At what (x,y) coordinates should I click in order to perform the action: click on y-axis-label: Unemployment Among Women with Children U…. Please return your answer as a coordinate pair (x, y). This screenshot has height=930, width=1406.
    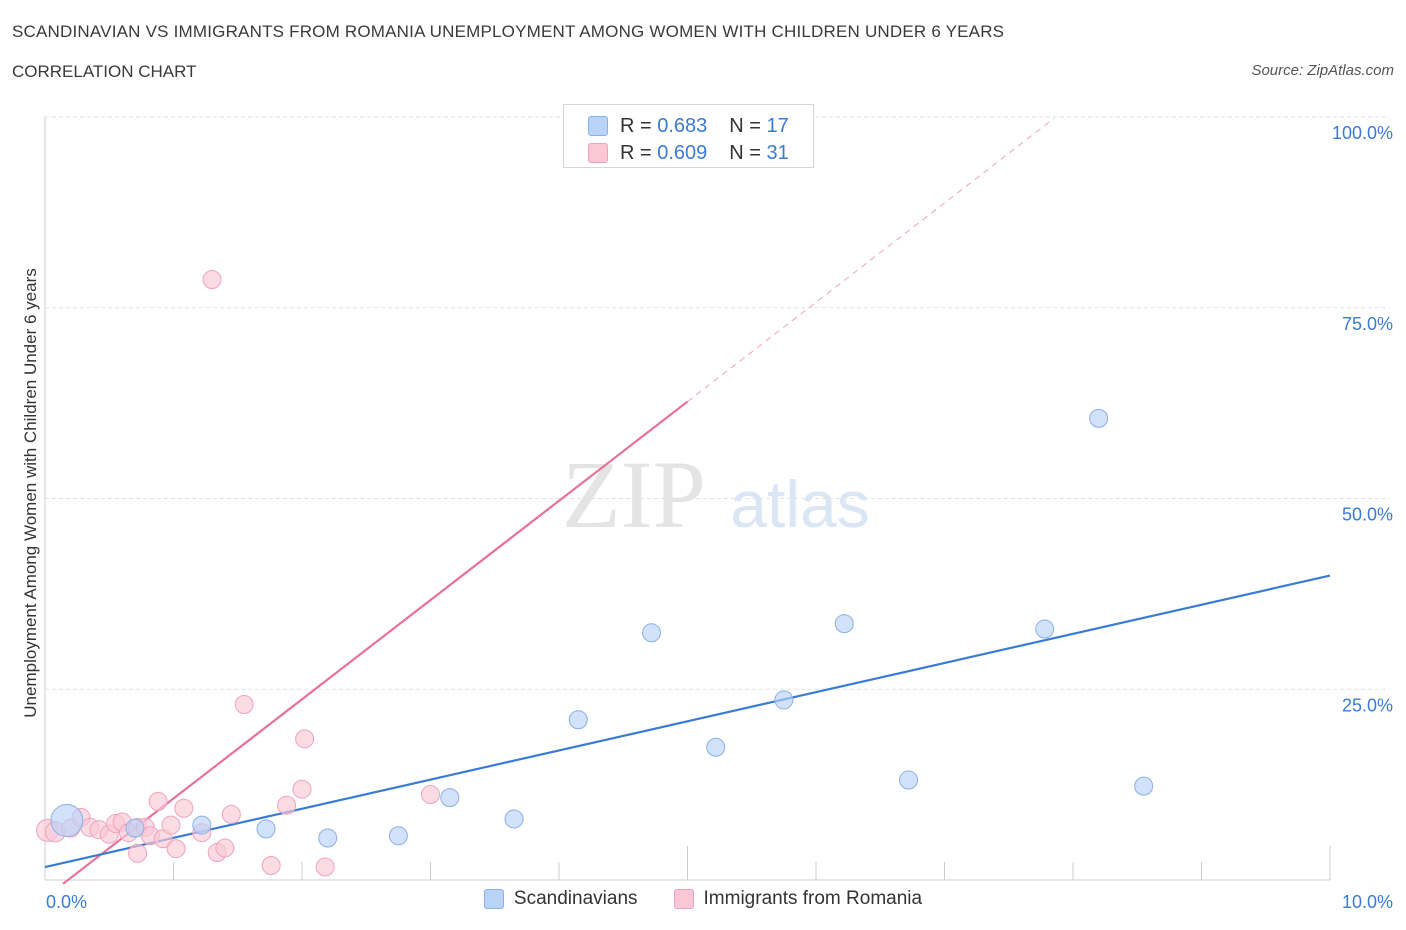
    Looking at the image, I should click on (30, 492).